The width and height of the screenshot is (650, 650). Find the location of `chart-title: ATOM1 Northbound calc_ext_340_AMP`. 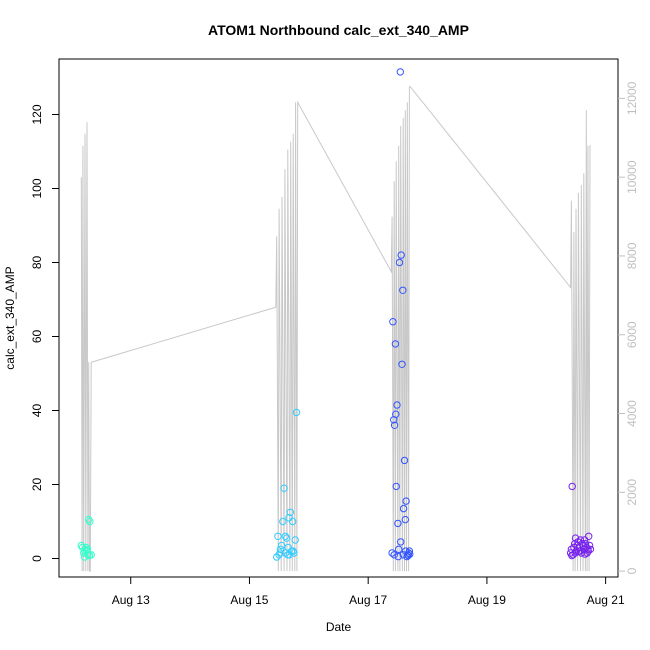

chart-title: ATOM1 Northbound calc_ext_340_AMP is located at coordinates (338, 30).